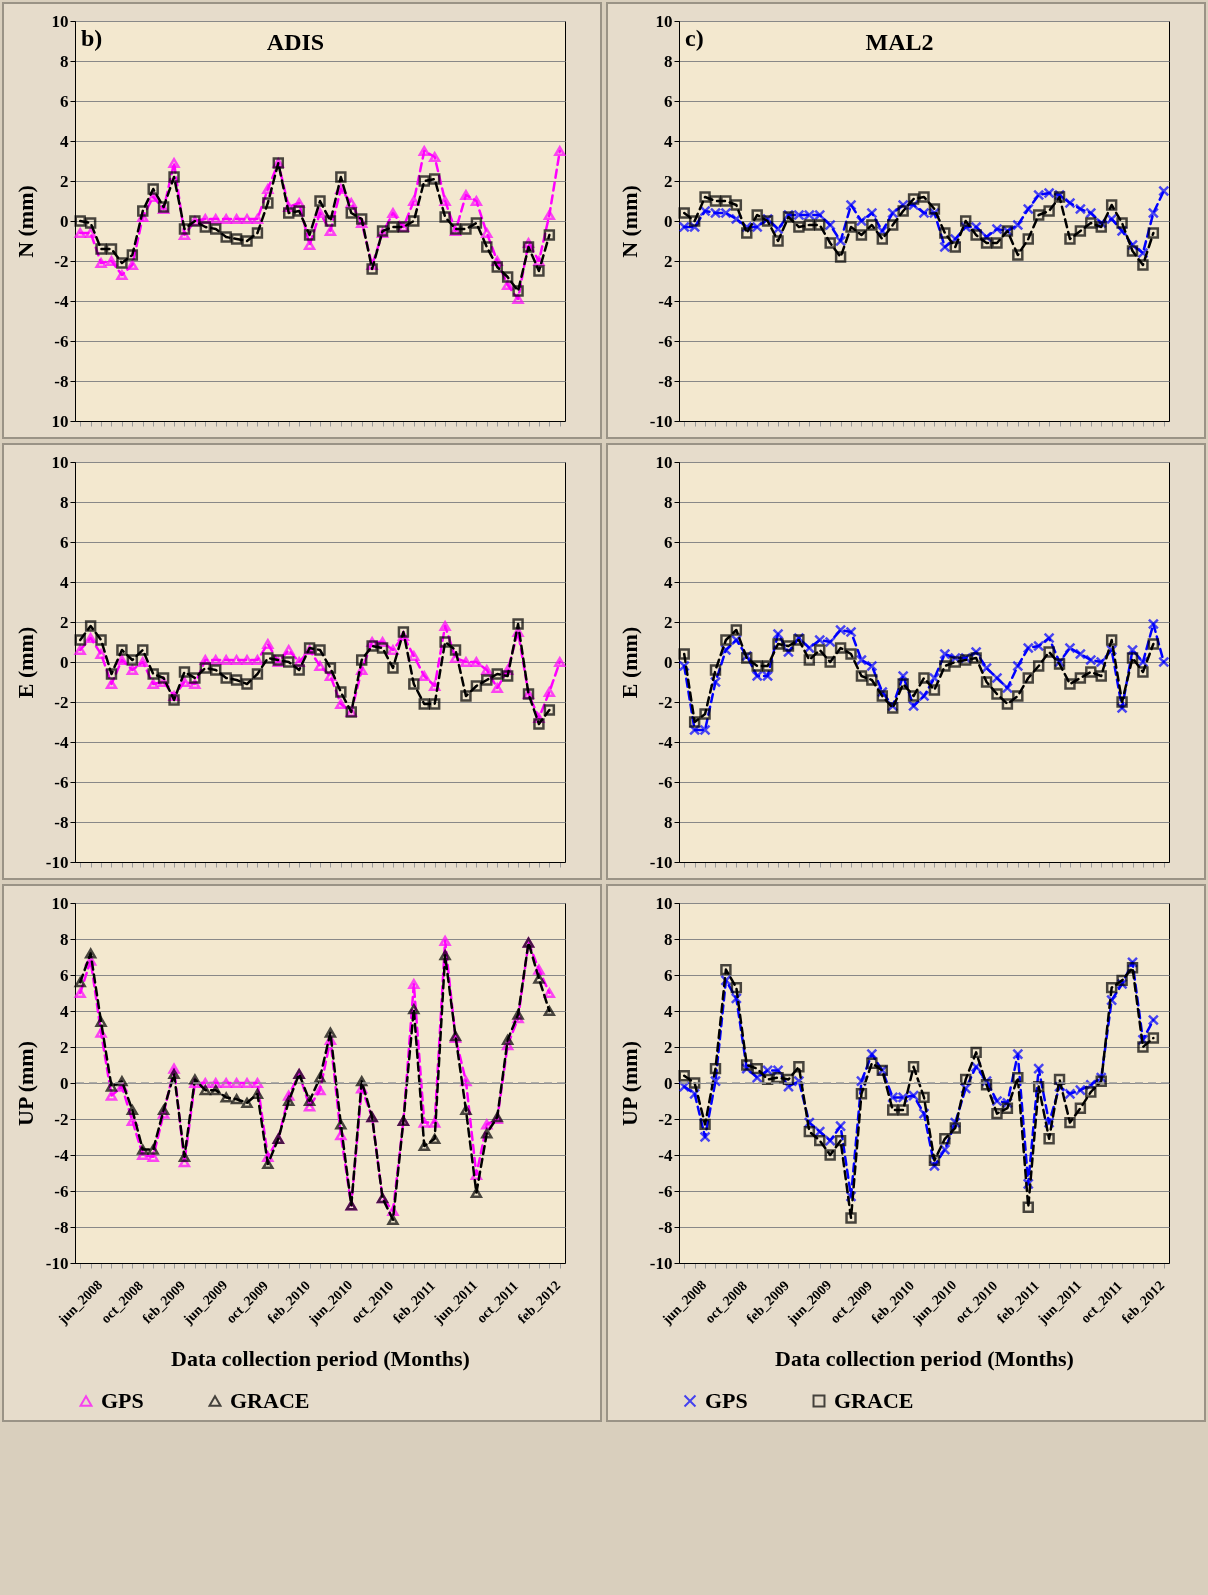 This screenshot has width=1208, height=1595. What do you see at coordinates (899, 42) in the screenshot?
I see `chart-title: MAL2` at bounding box center [899, 42].